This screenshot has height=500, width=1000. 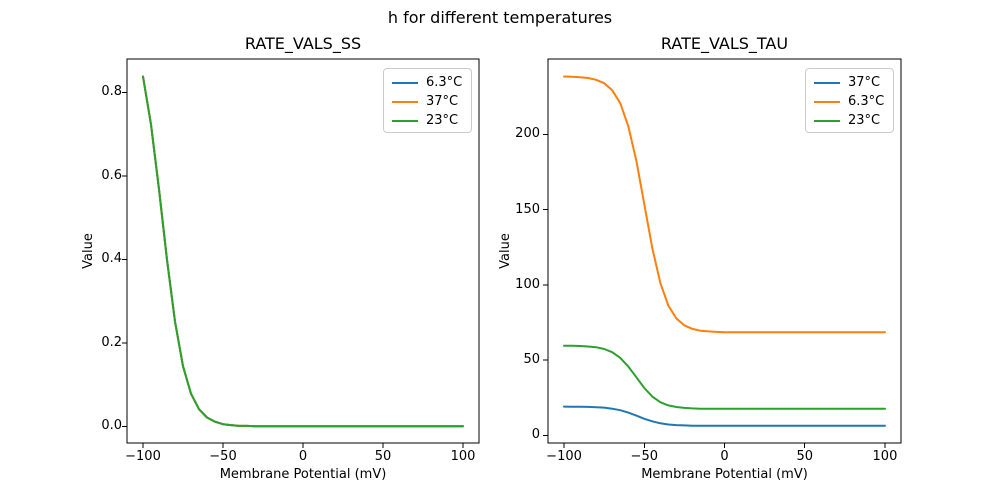 I want to click on y-tick-label: 0.6, so click(x=111, y=175).